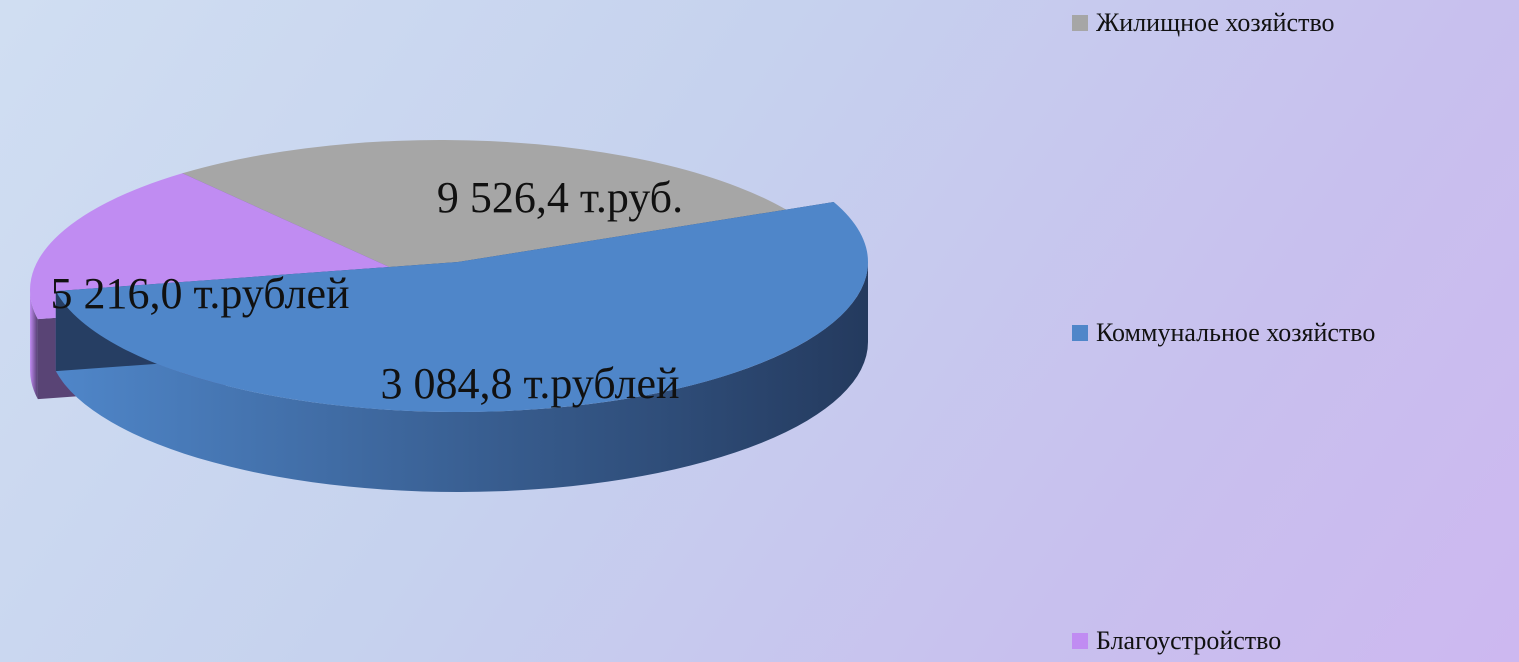 This screenshot has height=662, width=1519. I want to click on legend-label-utilities: Коммунальное хозяйство, so click(1236, 332).